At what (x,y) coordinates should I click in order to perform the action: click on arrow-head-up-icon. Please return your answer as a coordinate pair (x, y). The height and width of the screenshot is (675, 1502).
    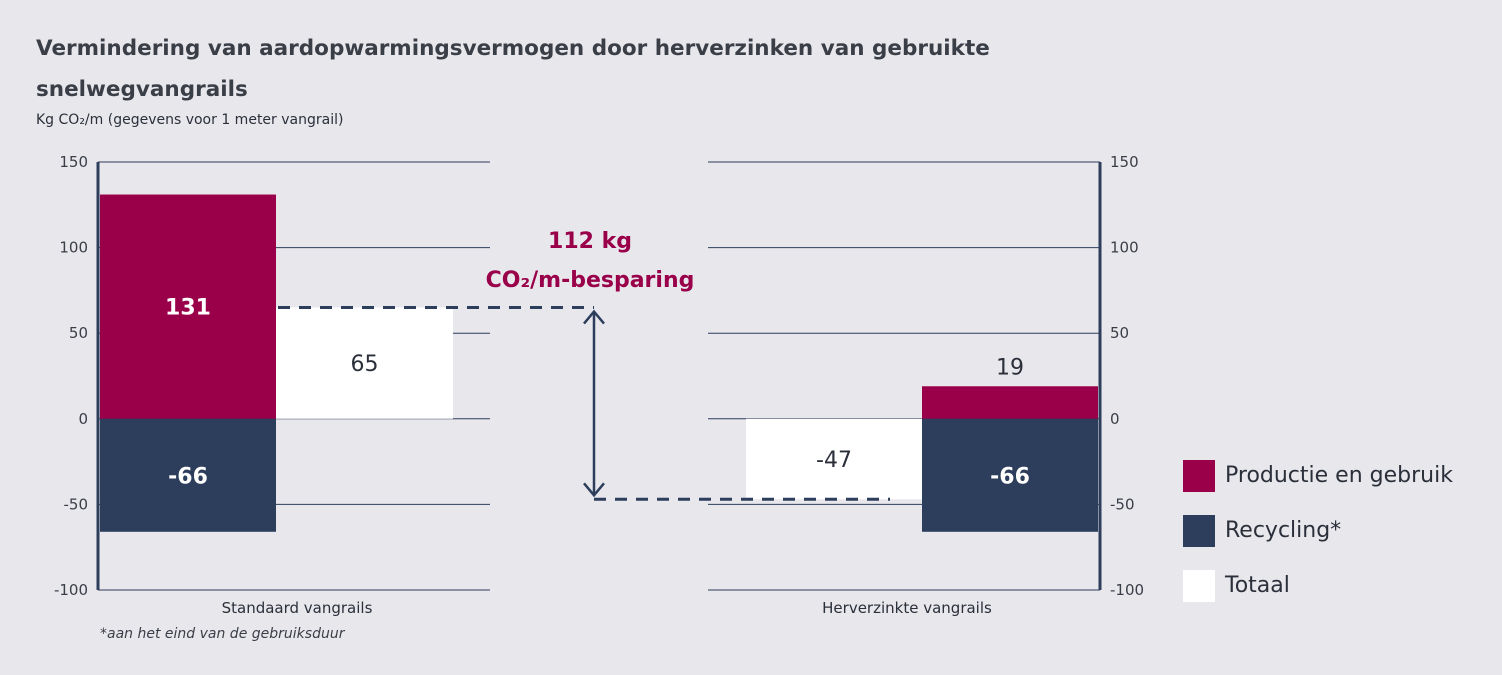
    Looking at the image, I should click on (594, 317).